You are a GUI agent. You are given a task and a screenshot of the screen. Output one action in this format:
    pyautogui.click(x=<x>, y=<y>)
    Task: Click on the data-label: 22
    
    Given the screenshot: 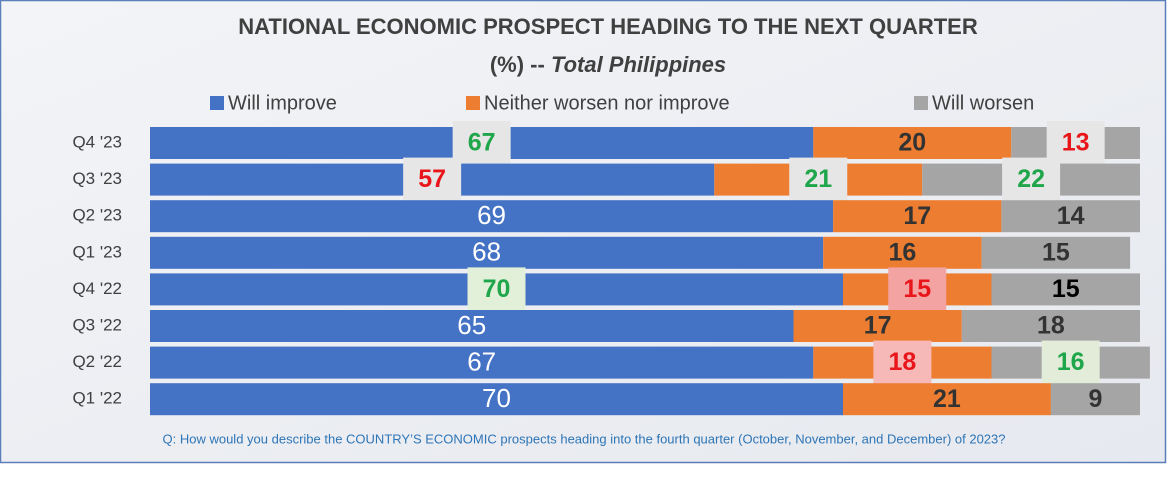 What is the action you would take?
    pyautogui.click(x=1031, y=179)
    